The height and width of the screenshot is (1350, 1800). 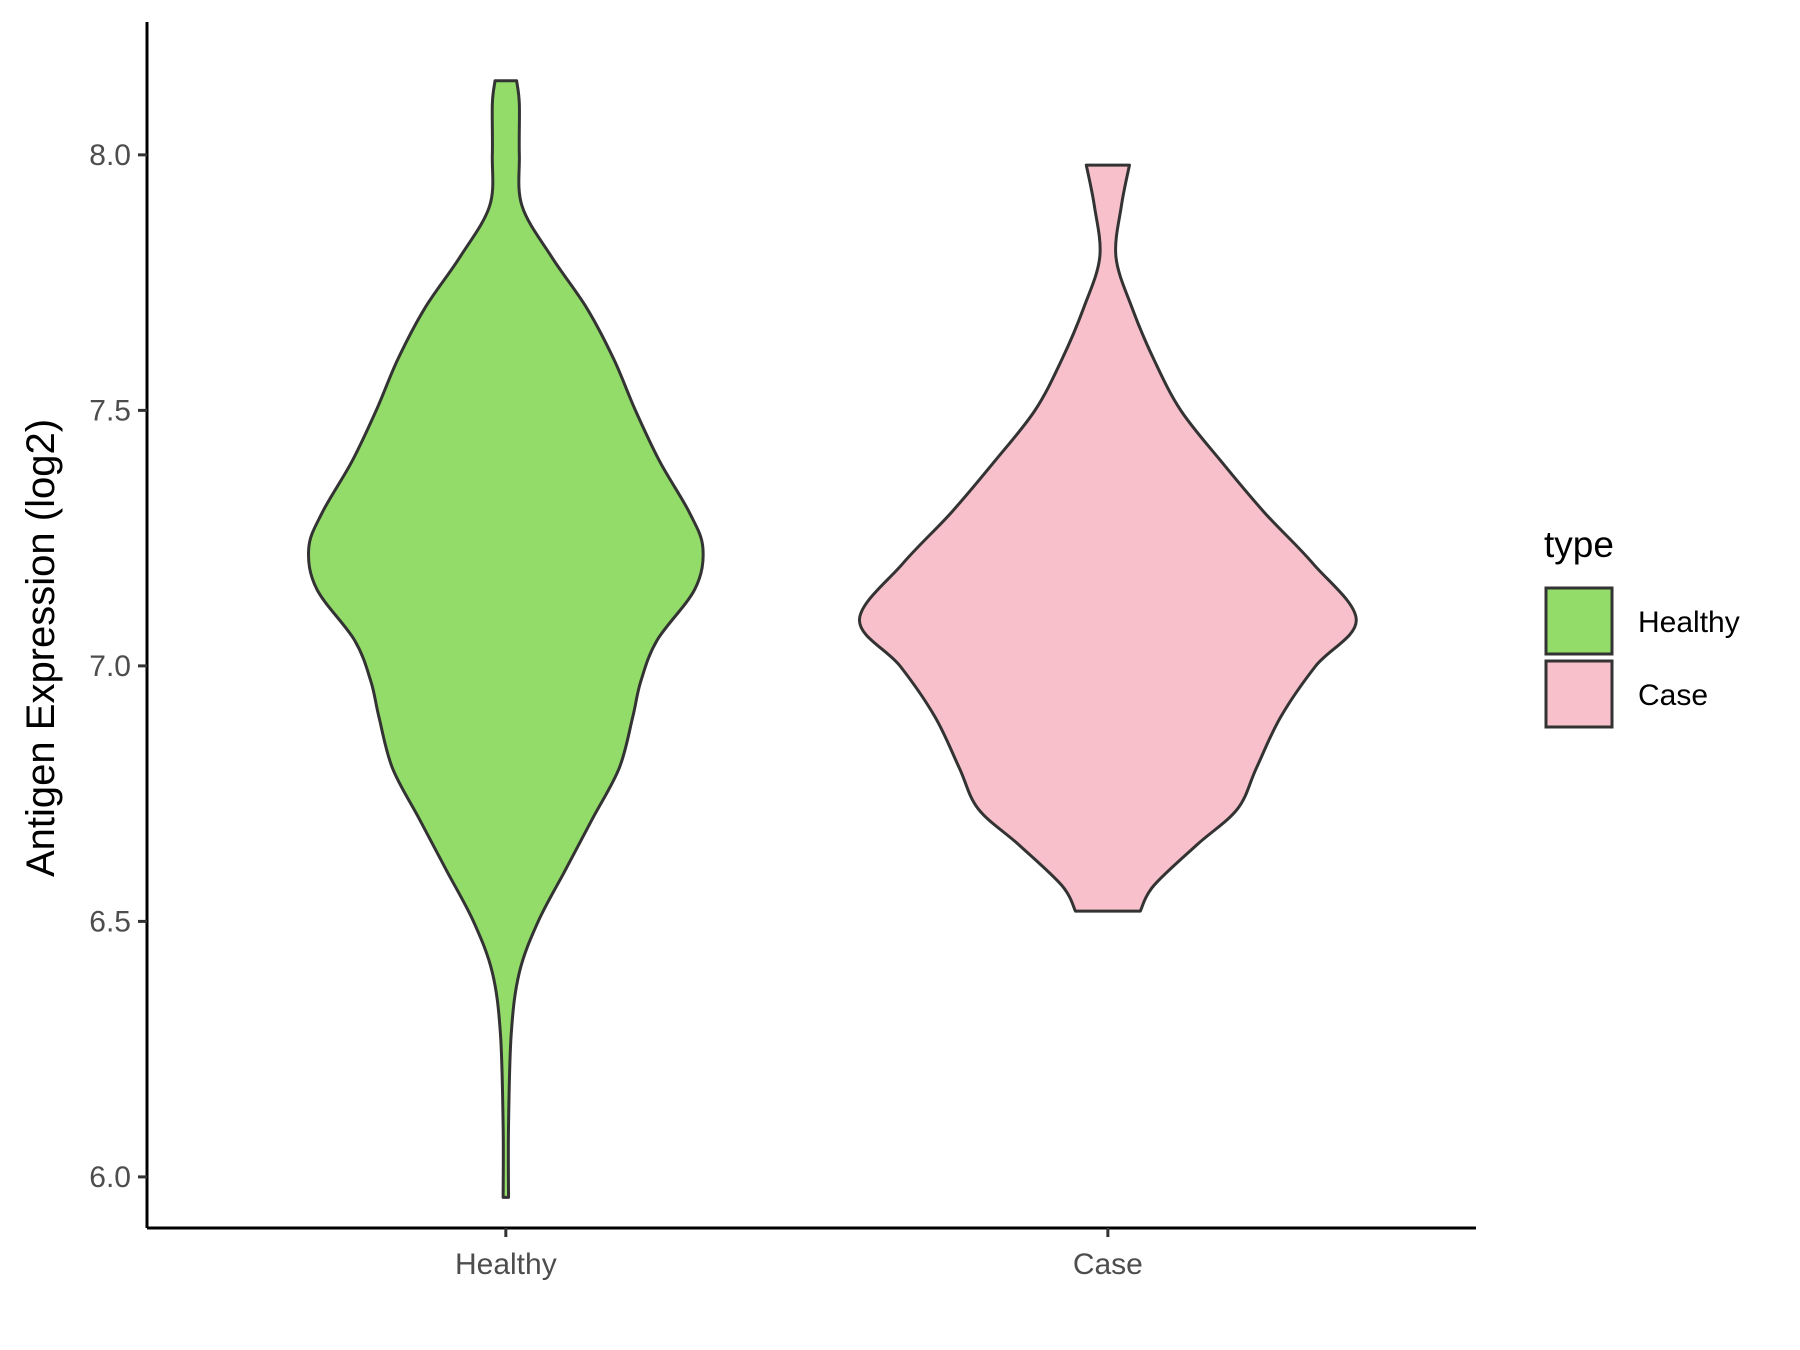 What do you see at coordinates (110, 666) in the screenshot?
I see `y-tick-label: 7.0` at bounding box center [110, 666].